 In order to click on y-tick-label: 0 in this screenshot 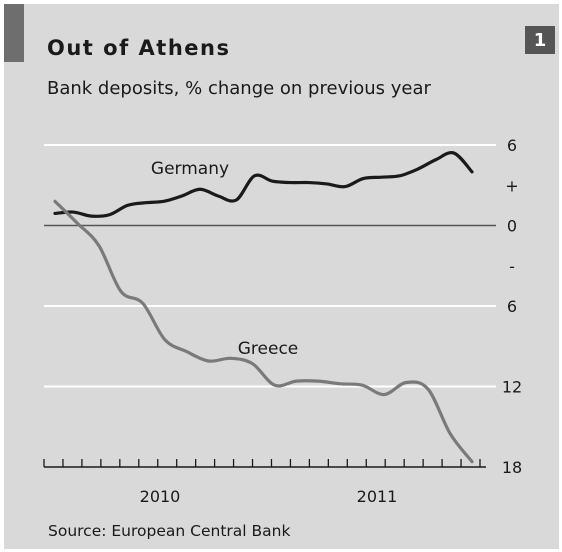, I will do `click(512, 226)`.